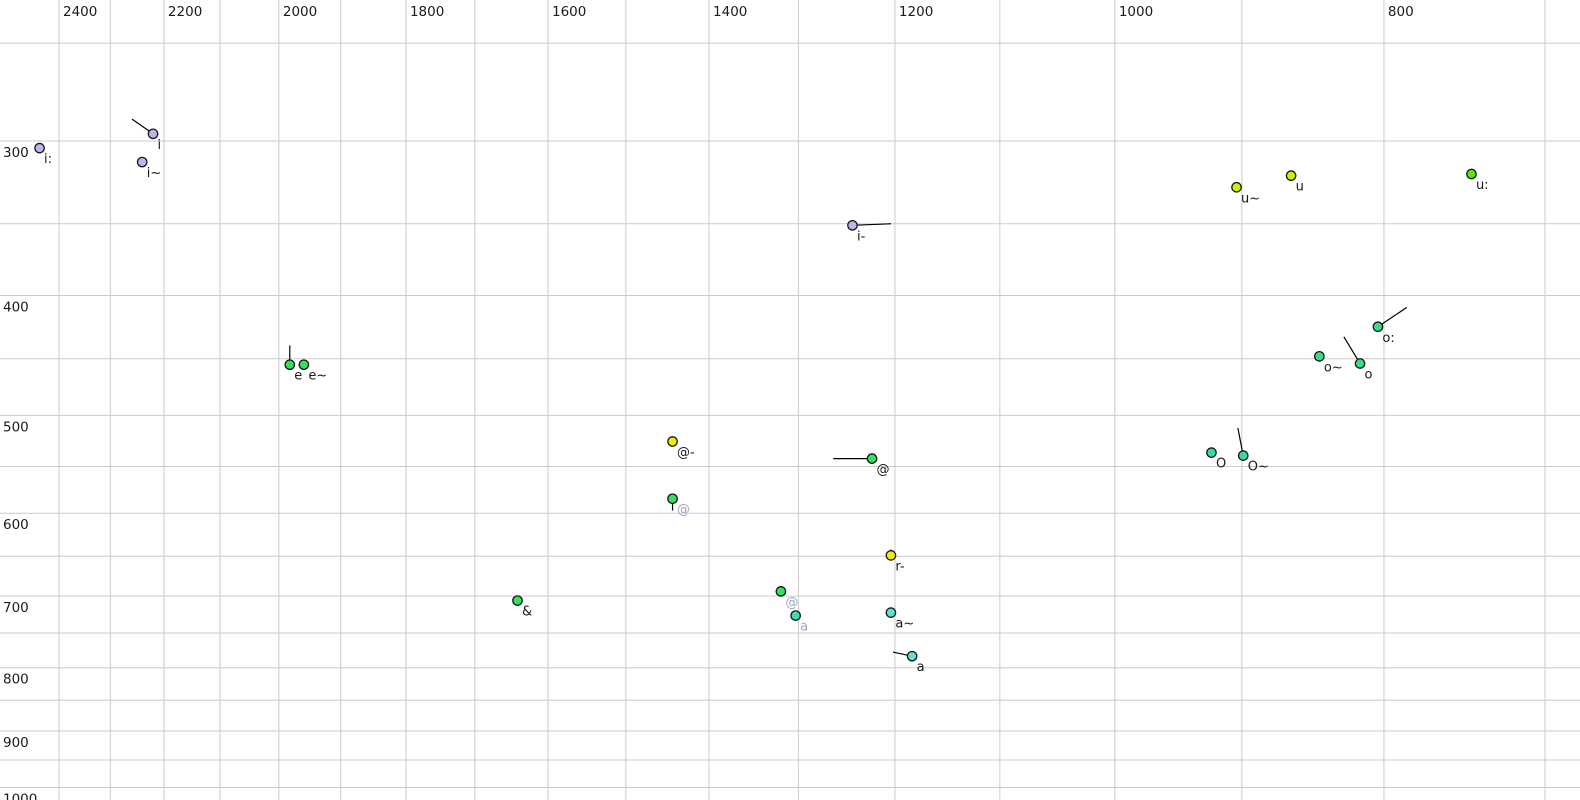 The image size is (1580, 800). I want to click on vowel-point-label: i, so click(160, 145).